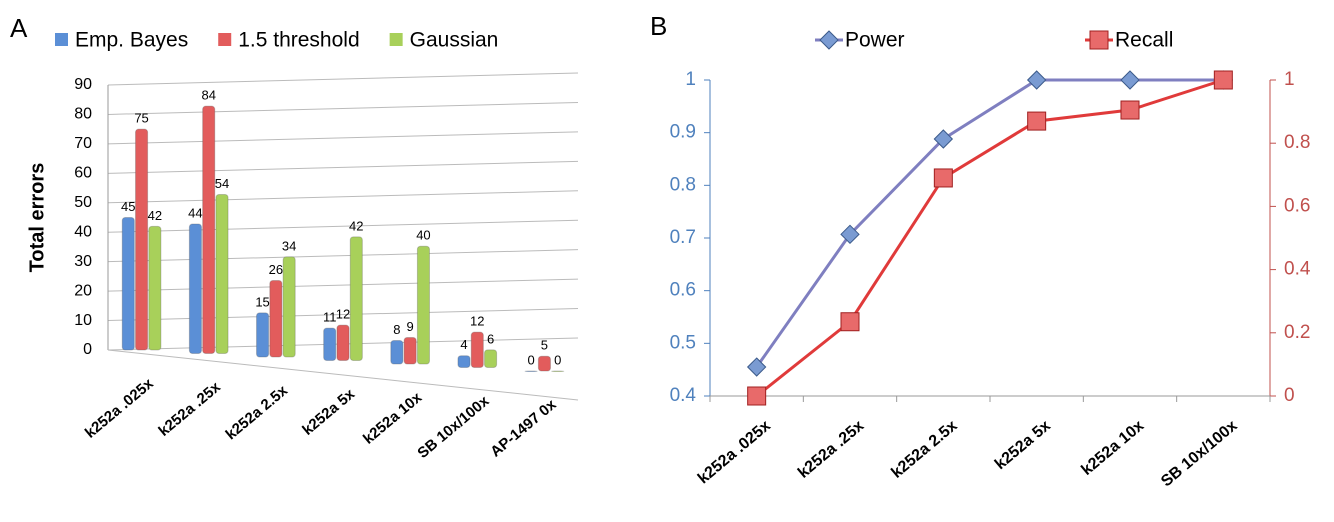 Image resolution: width=1334 pixels, height=522 pixels. What do you see at coordinates (683, 237) in the screenshot?
I see `y-tick-label: 0.7` at bounding box center [683, 237].